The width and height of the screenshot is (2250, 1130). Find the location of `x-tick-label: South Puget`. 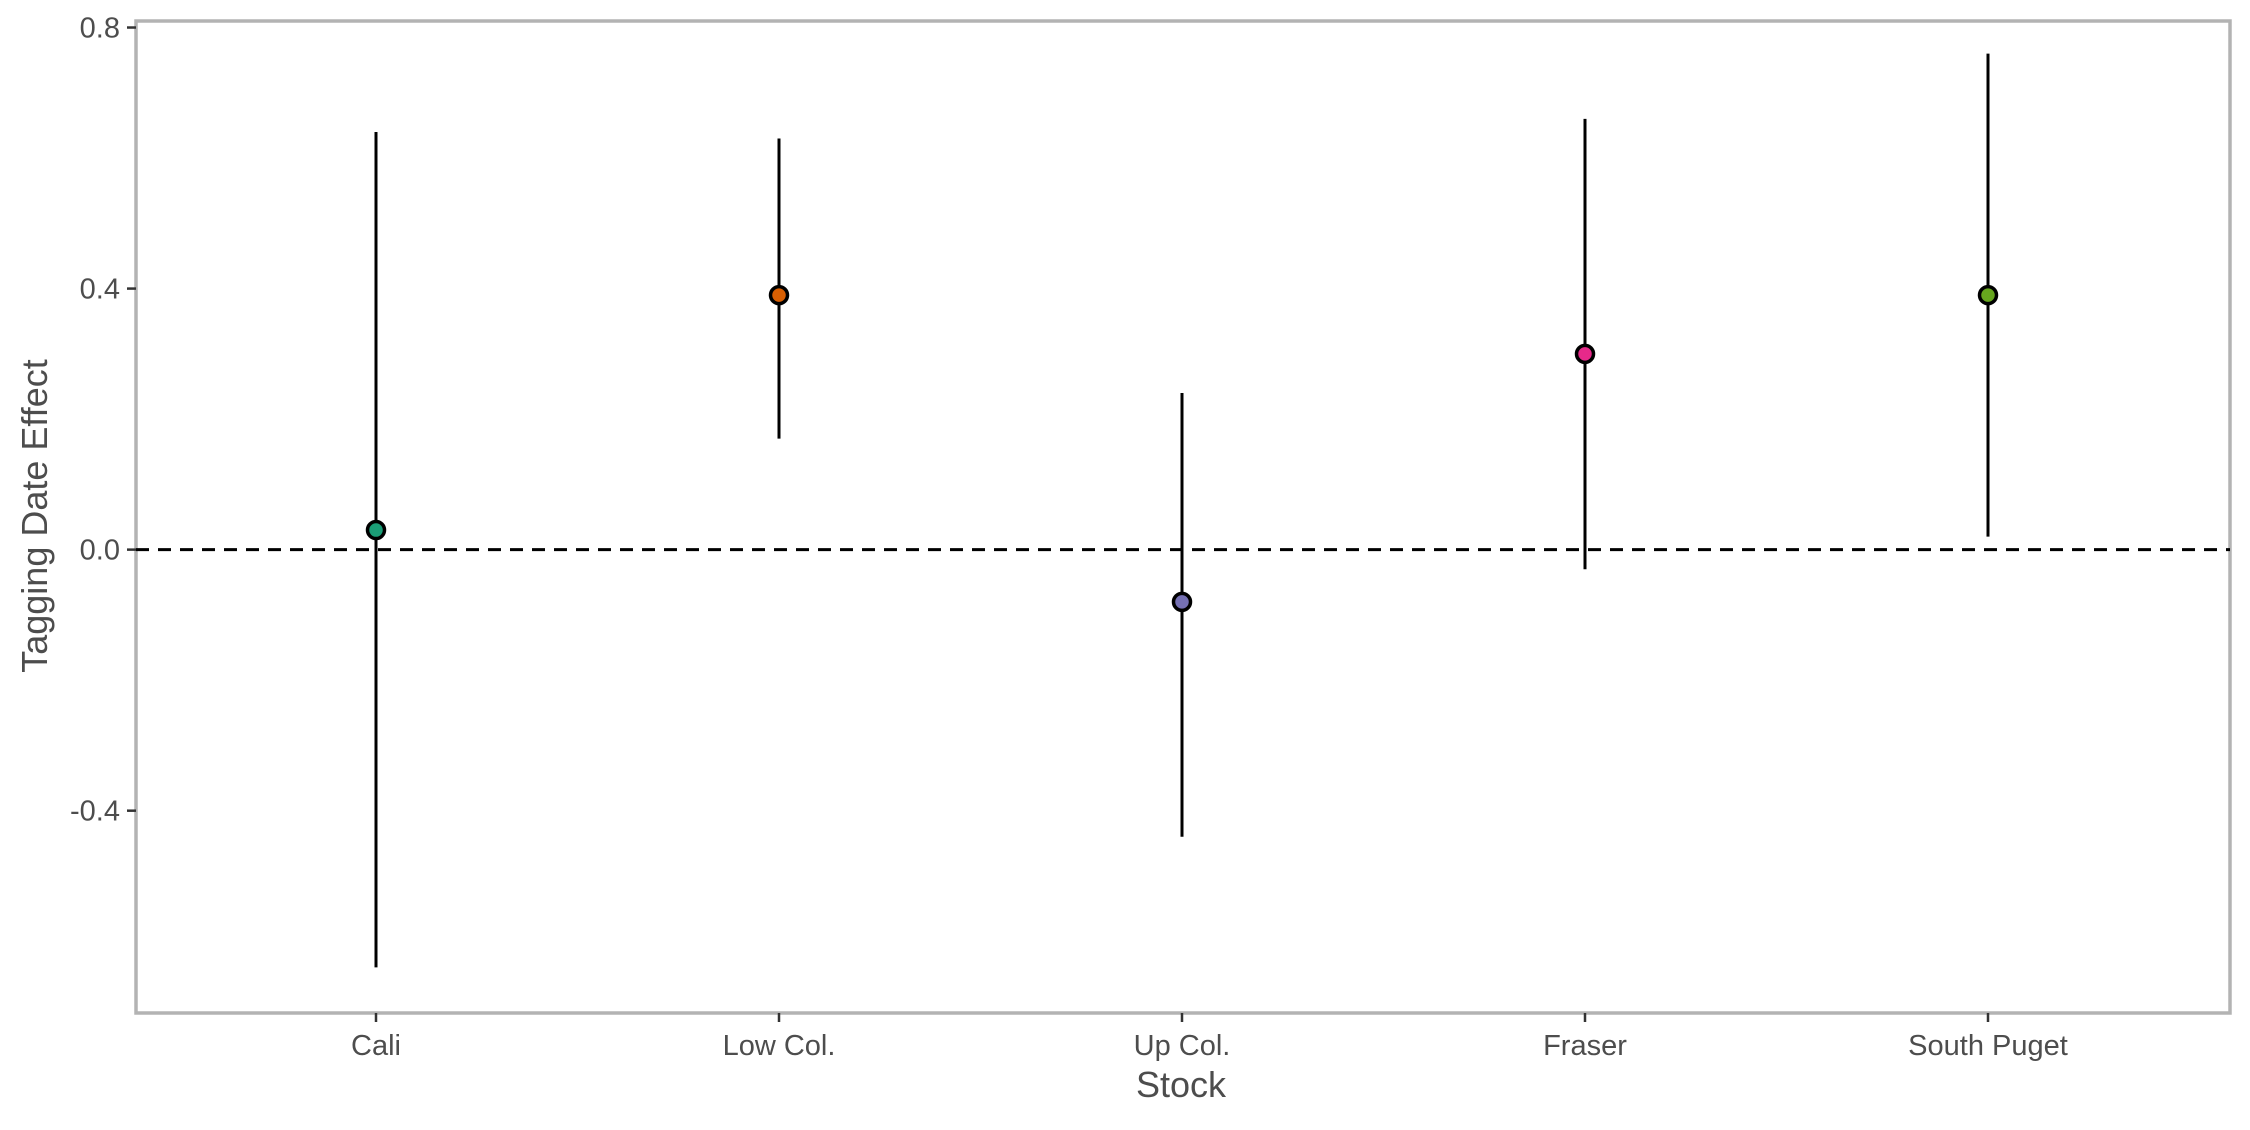

x-tick-label: South Puget is located at coordinates (1988, 1046).